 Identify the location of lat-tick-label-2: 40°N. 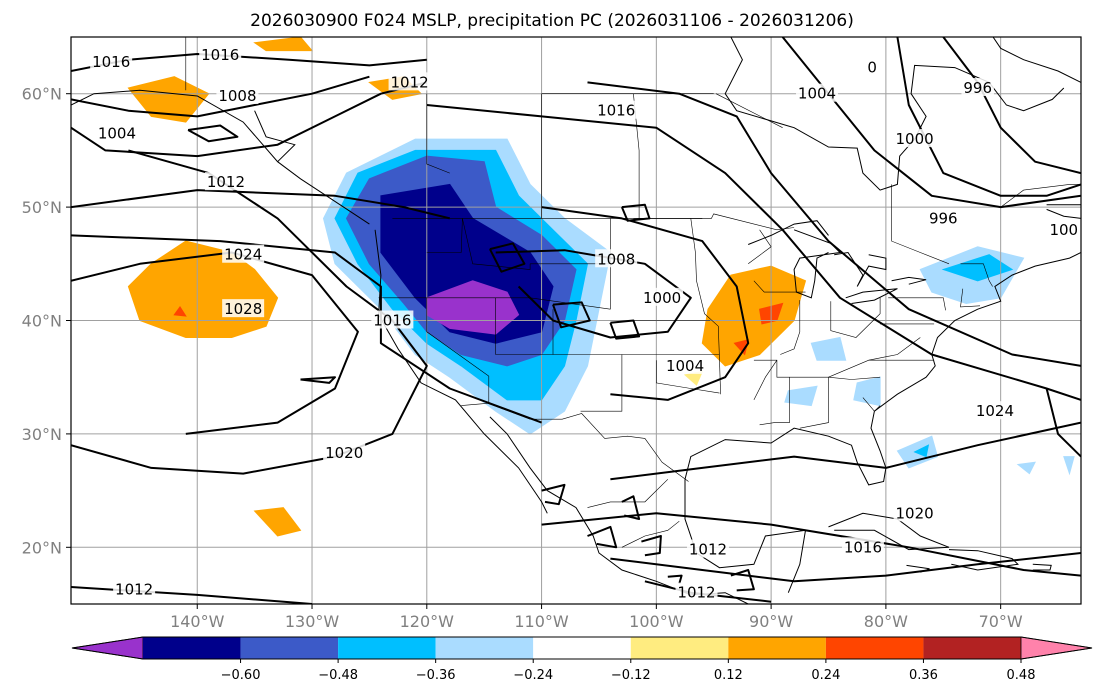
(42, 321).